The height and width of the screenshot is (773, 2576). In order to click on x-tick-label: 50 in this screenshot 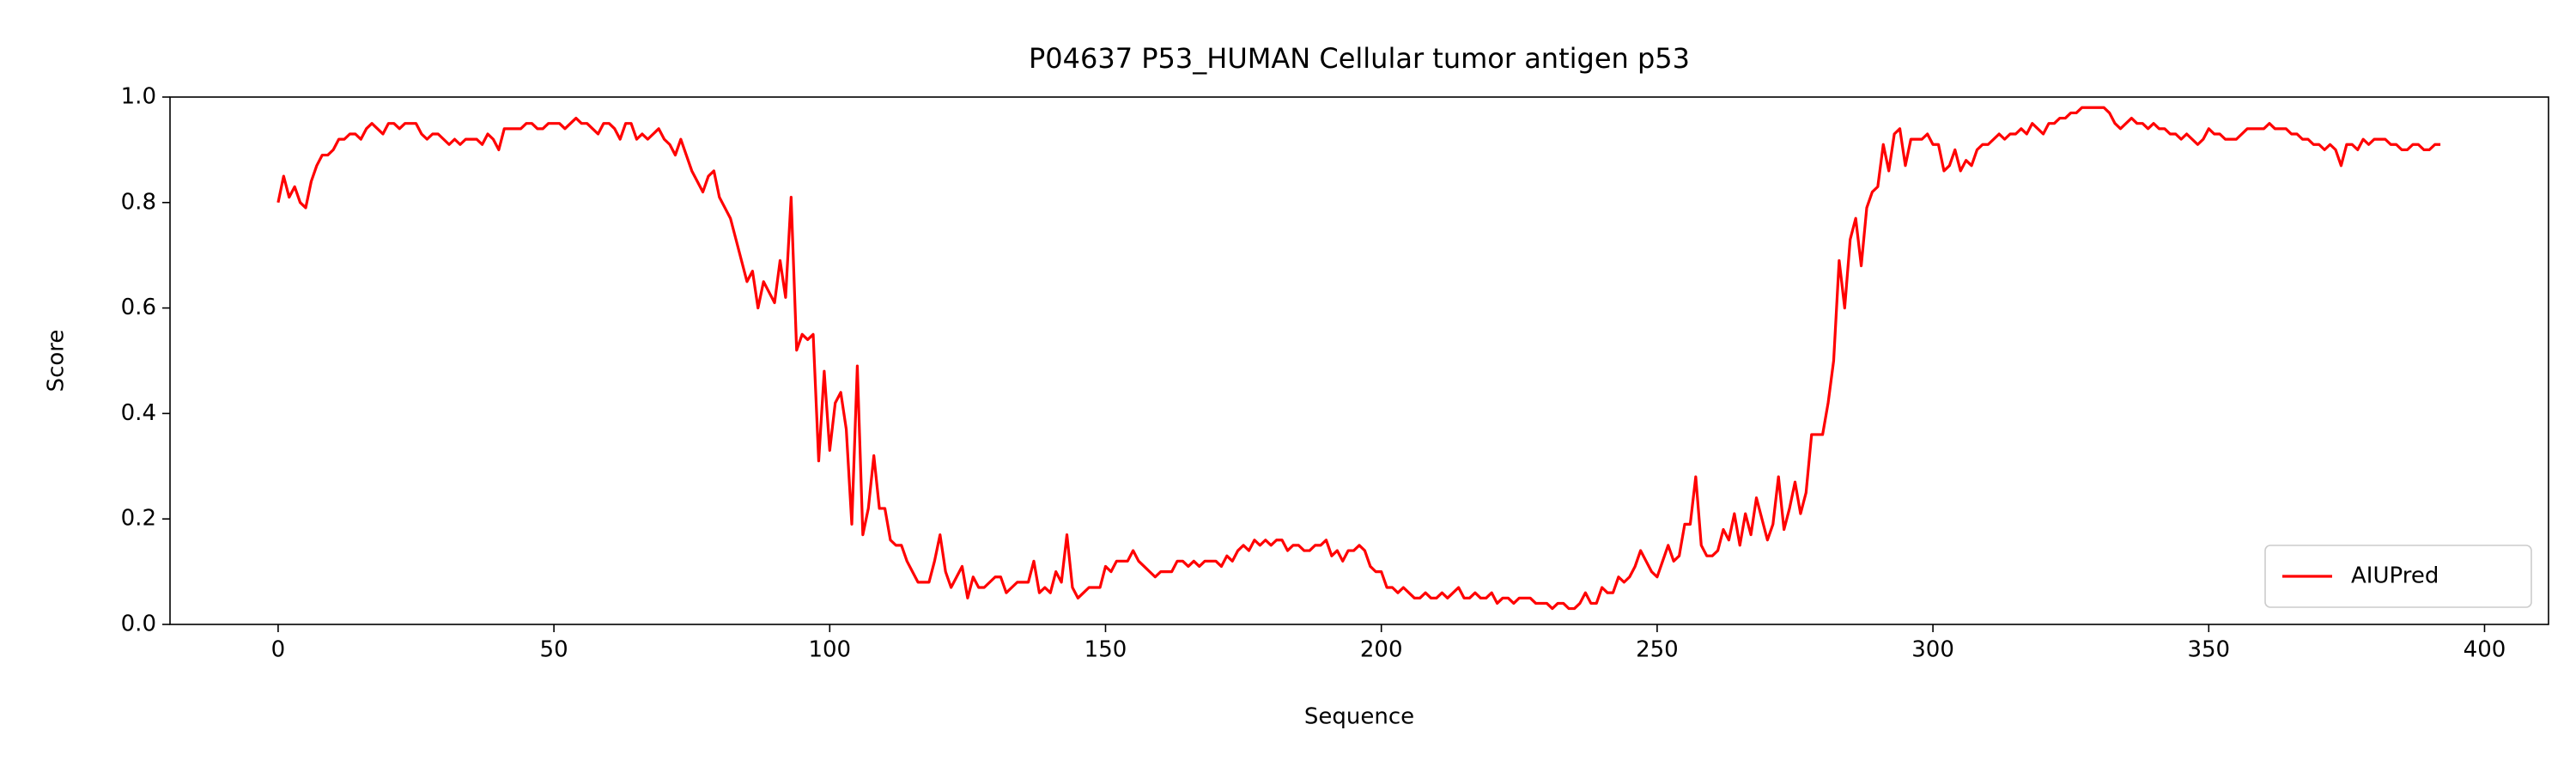, I will do `click(554, 650)`.